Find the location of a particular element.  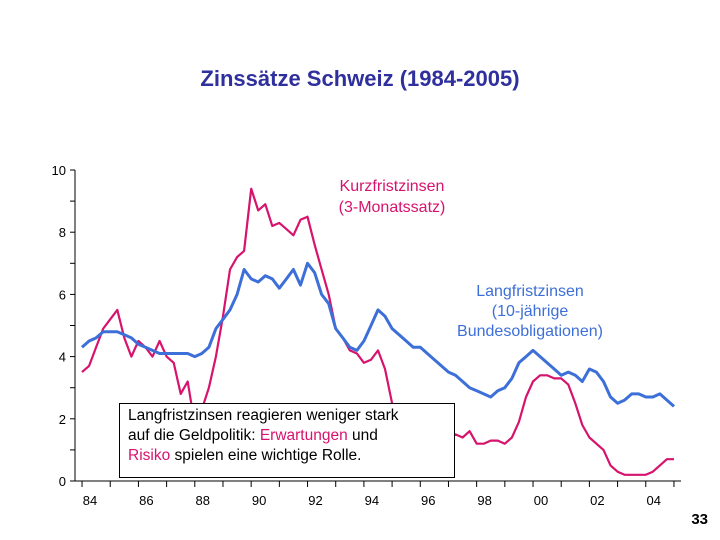

note-highlight-risk: Risiko is located at coordinates (149, 455).